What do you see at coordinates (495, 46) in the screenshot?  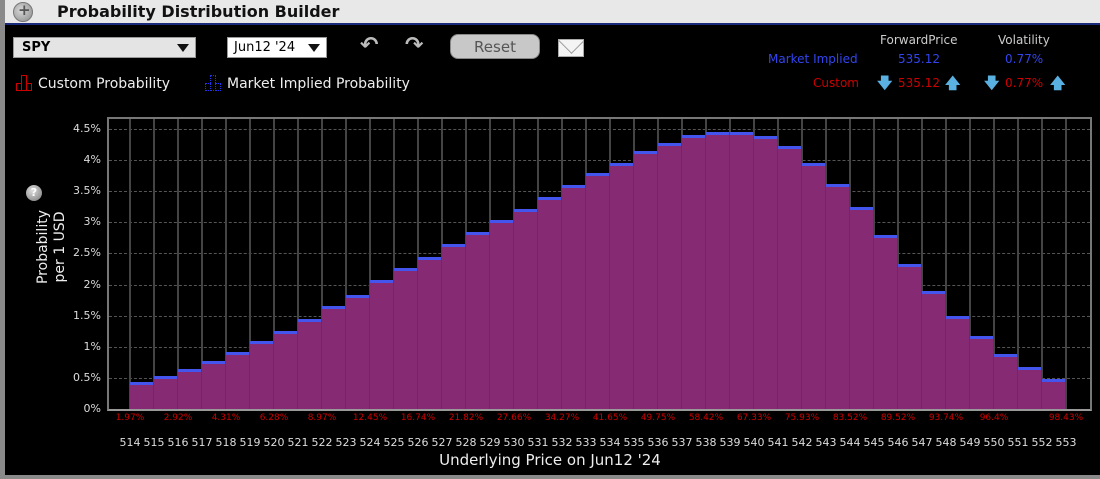 I see `reset-button: Reset` at bounding box center [495, 46].